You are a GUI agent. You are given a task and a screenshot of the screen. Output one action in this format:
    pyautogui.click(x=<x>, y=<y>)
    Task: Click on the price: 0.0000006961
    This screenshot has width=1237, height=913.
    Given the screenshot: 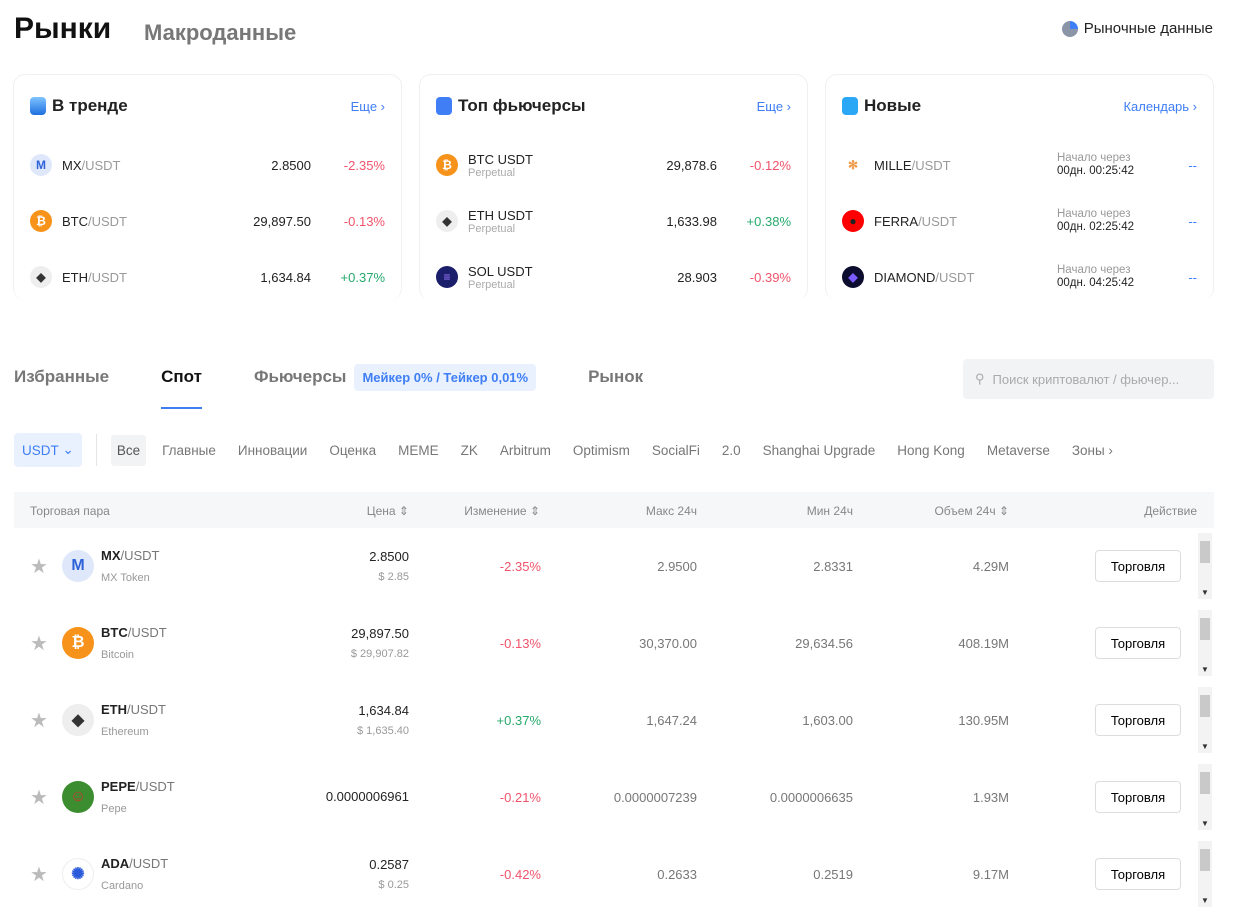 What is the action you would take?
    pyautogui.click(x=367, y=796)
    